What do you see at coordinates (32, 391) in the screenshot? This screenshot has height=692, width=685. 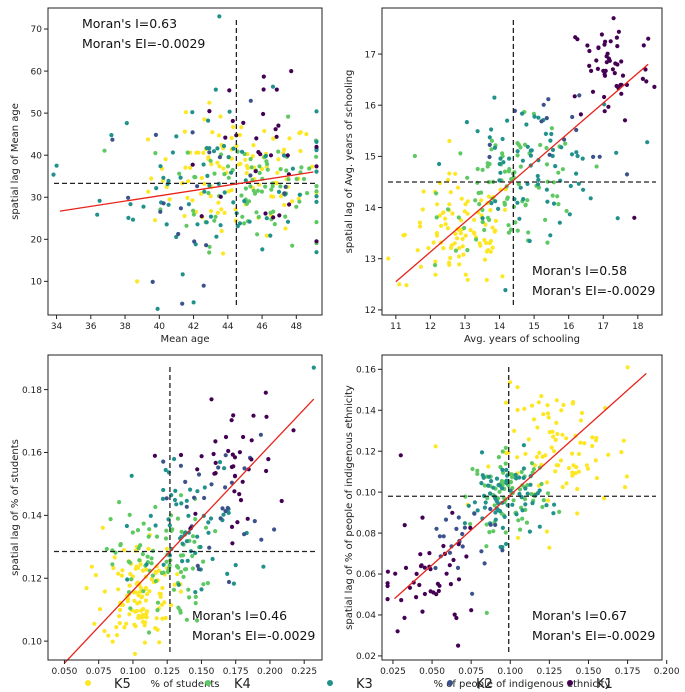 I see `y-tick-label: 0.18` at bounding box center [32, 391].